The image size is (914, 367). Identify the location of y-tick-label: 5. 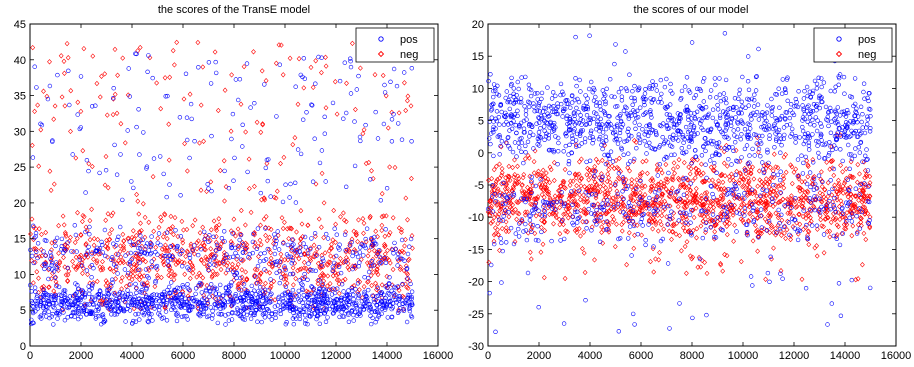
(23, 311).